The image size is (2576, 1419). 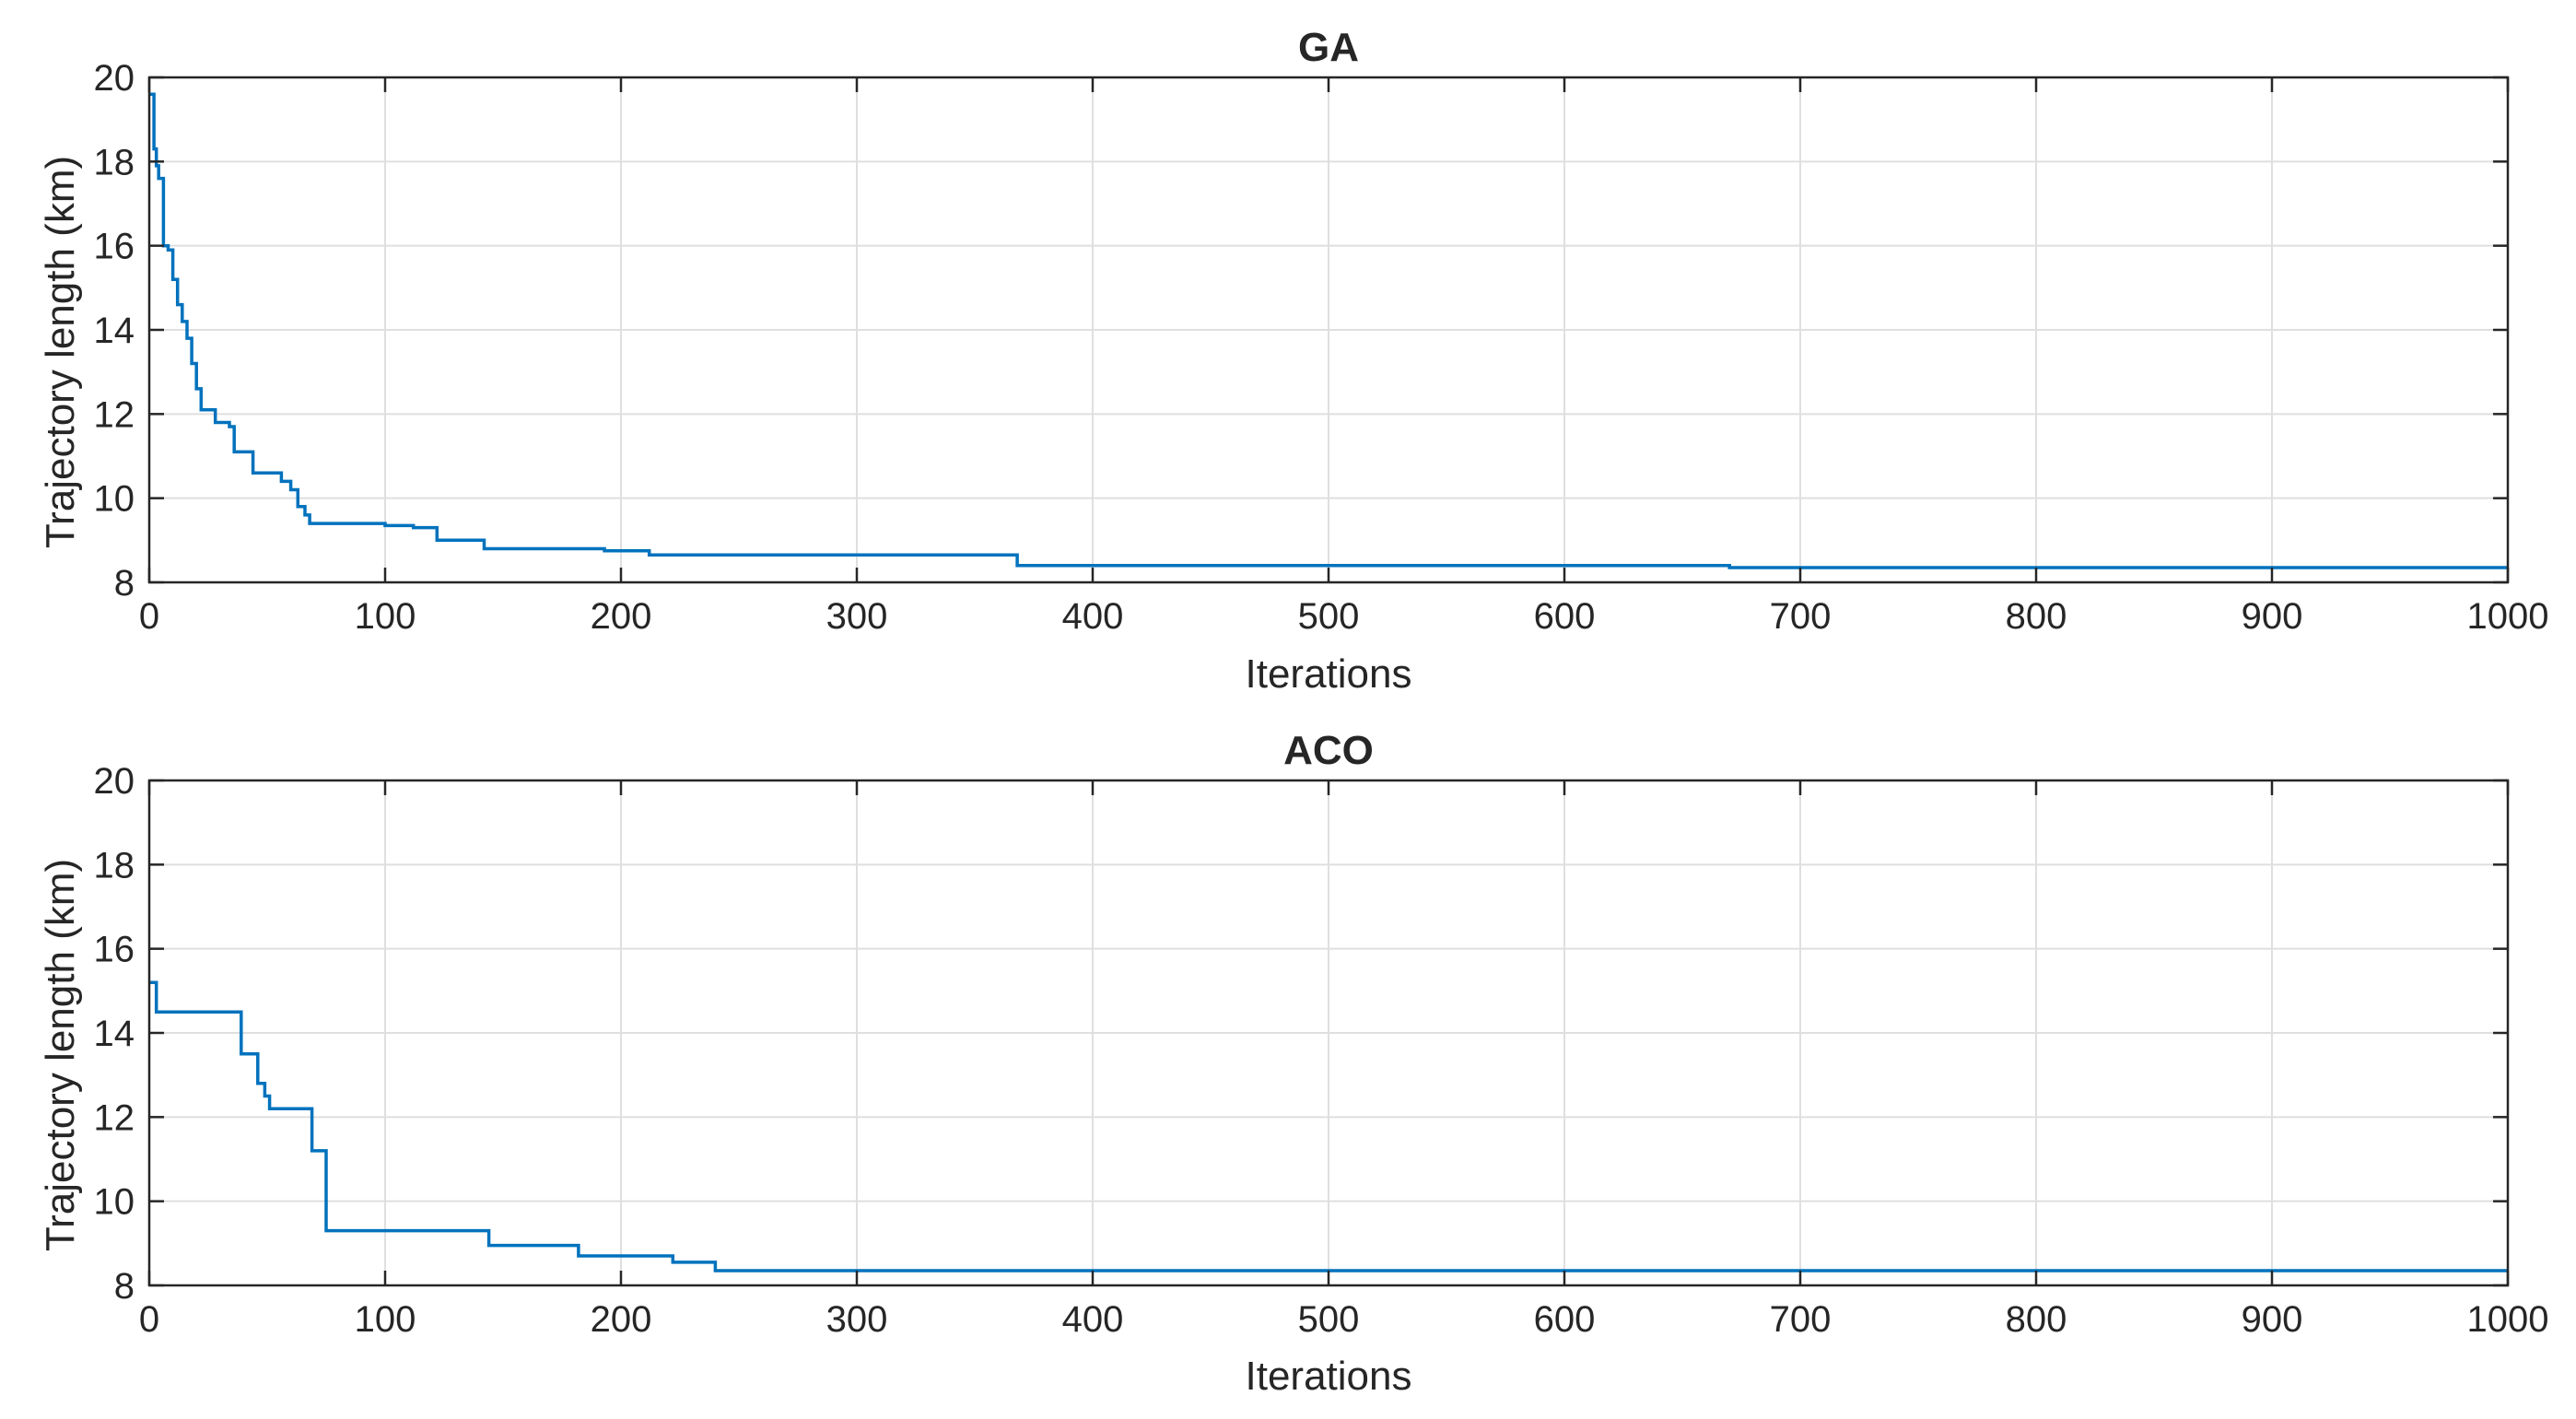 I want to click on ga-ytick-label: 14, so click(x=114, y=331).